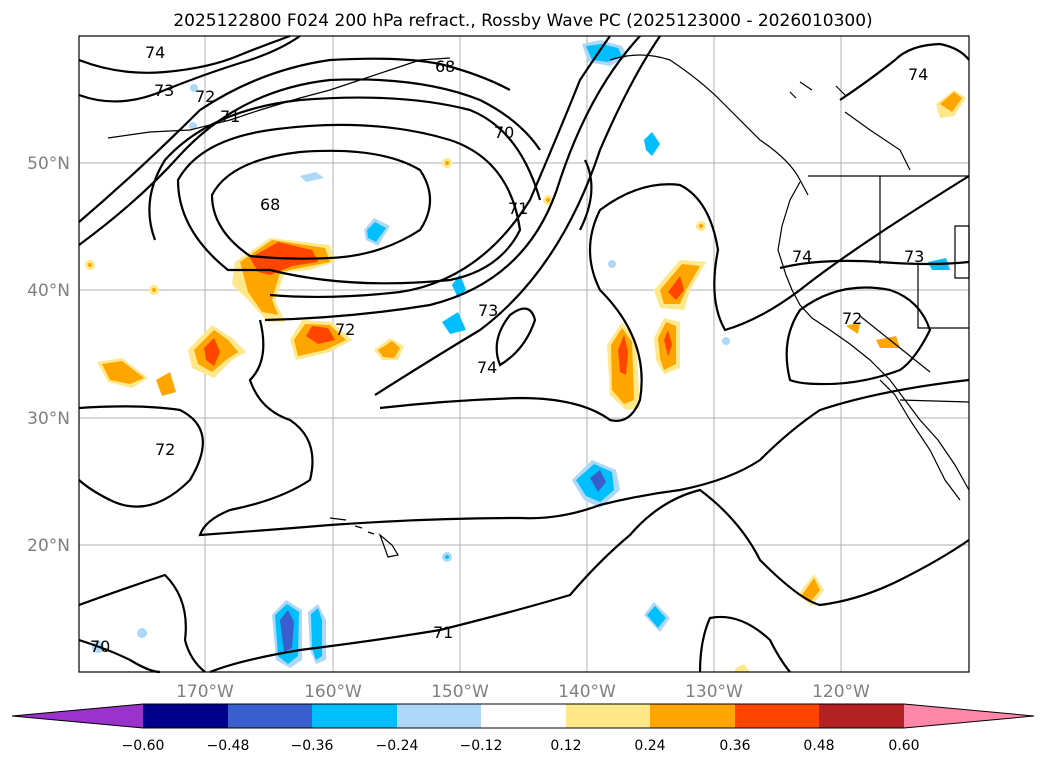  Describe the element at coordinates (587, 692) in the screenshot. I see `lon-label: 140°W` at that location.